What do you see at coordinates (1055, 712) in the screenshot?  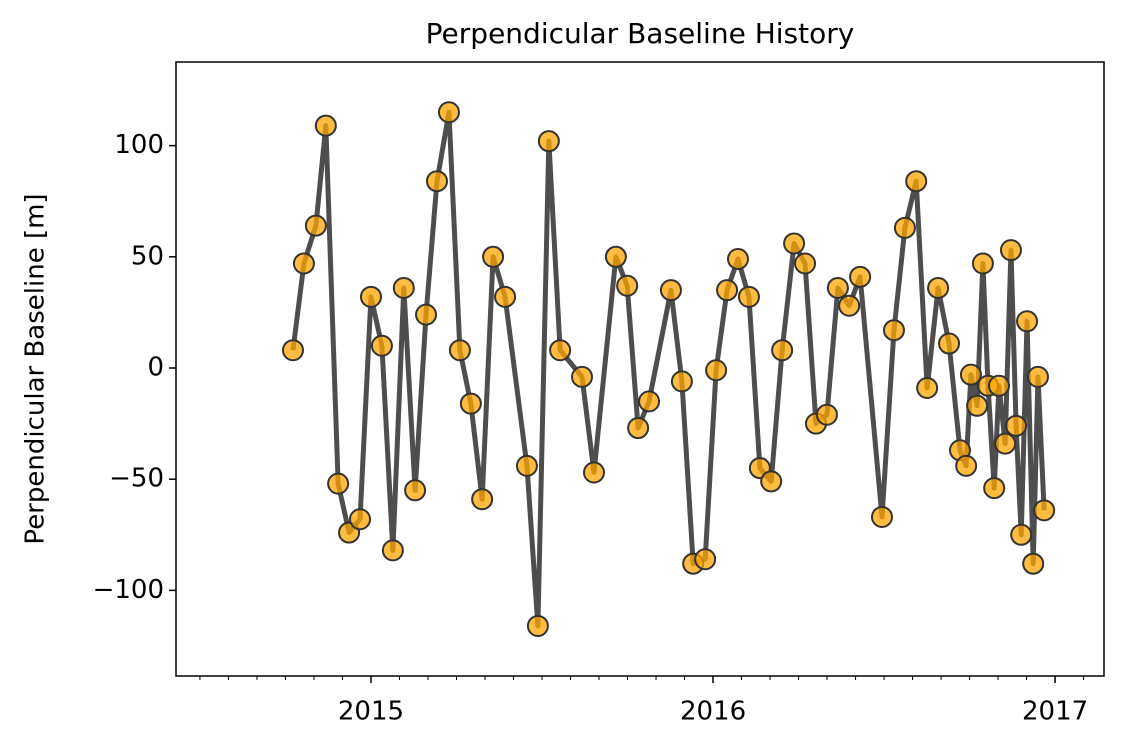 I see `x-tick-label: 2017` at bounding box center [1055, 712].